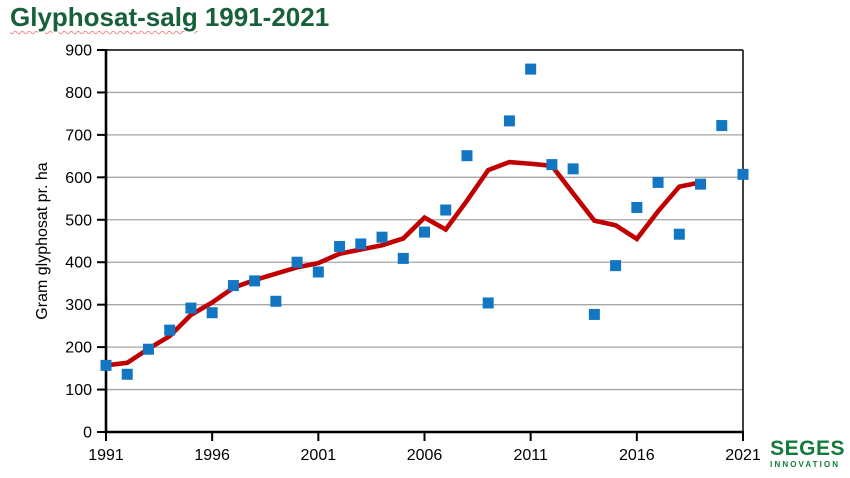 The width and height of the screenshot is (850, 478). Describe the element at coordinates (658, 182) in the screenshot. I see `data-point-2017` at that location.